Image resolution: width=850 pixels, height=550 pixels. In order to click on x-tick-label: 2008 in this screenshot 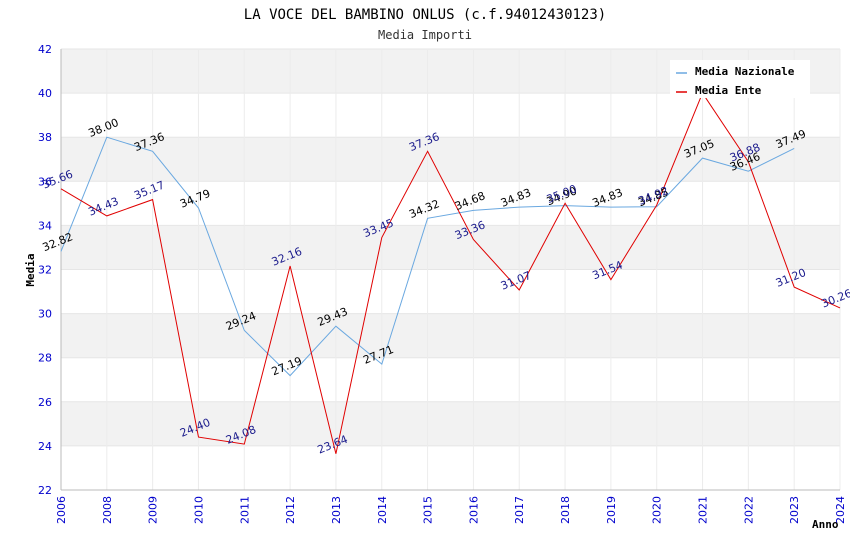, I will do `click(107, 510)`.